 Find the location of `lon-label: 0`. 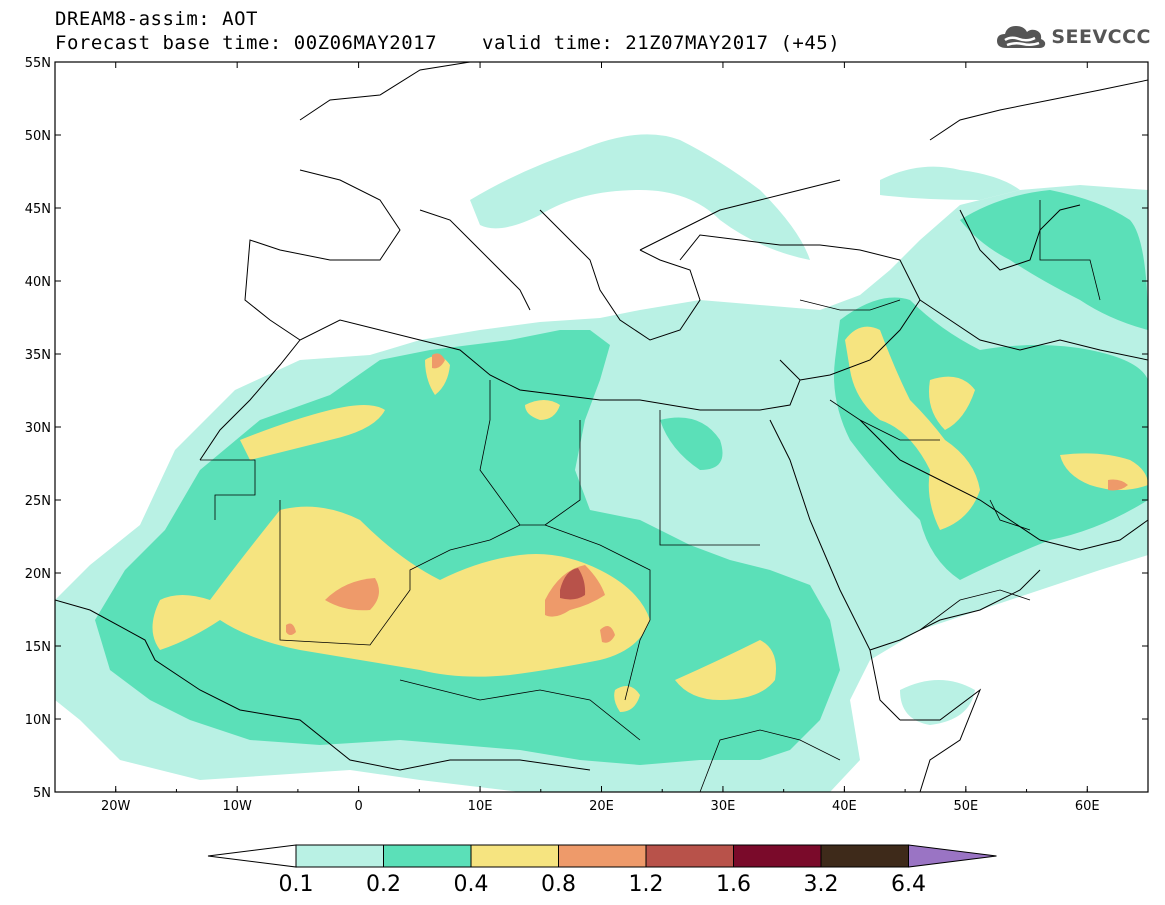

lon-label: 0 is located at coordinates (358, 806).